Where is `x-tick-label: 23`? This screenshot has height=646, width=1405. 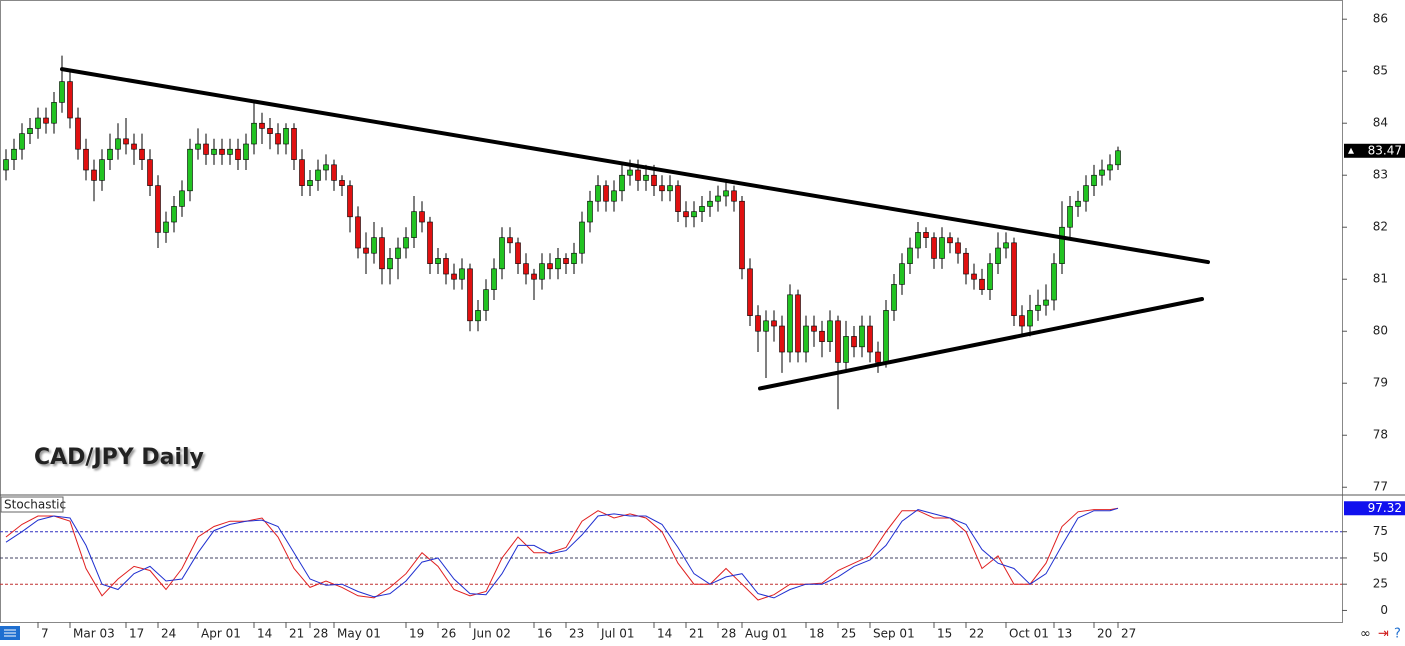 x-tick-label: 23 is located at coordinates (576, 634).